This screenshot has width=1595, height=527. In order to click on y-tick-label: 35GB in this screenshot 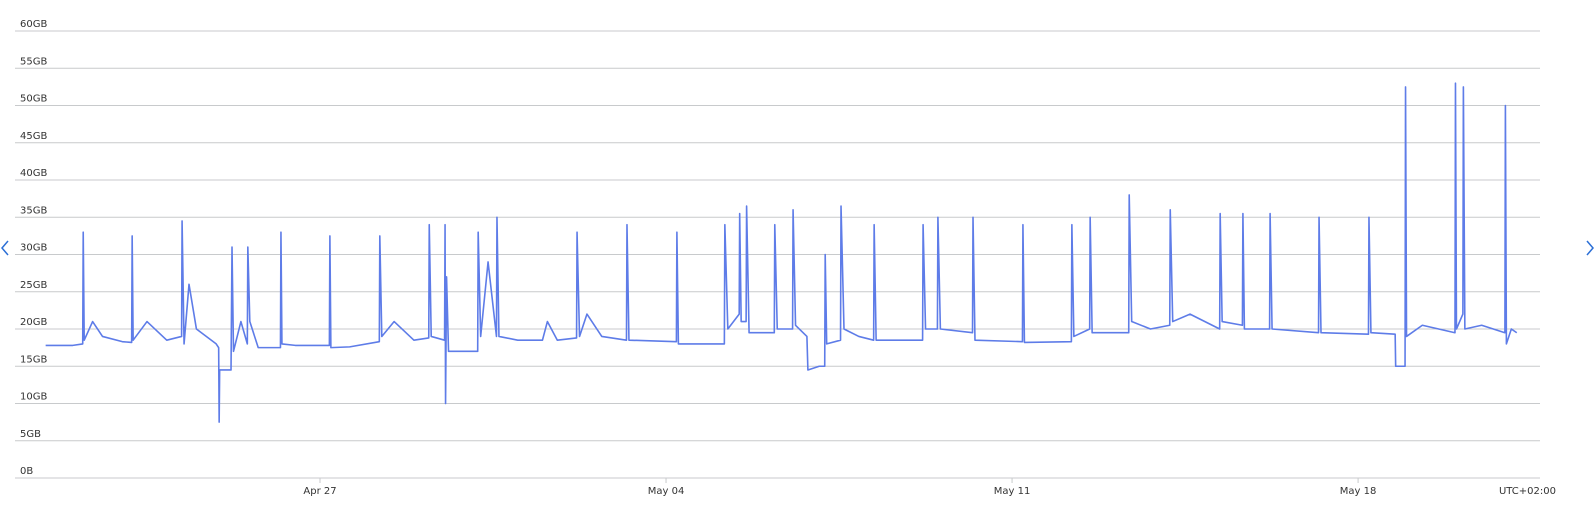, I will do `click(33, 210)`.